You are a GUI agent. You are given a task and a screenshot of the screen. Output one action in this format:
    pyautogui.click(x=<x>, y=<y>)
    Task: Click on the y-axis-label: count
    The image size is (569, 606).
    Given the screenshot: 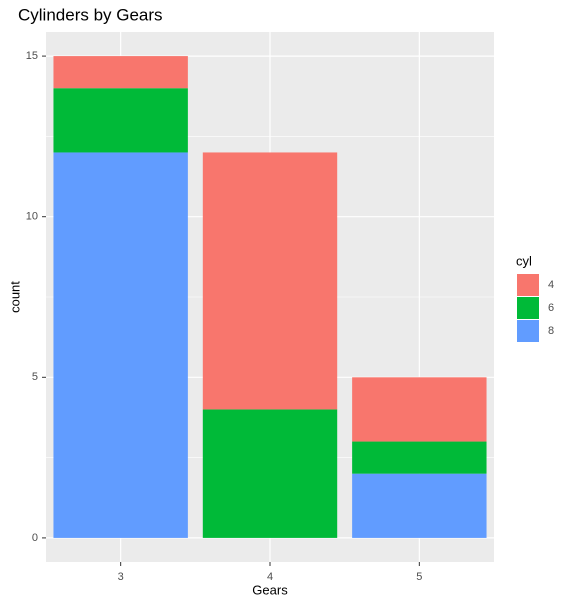 What is the action you would take?
    pyautogui.click(x=14, y=297)
    